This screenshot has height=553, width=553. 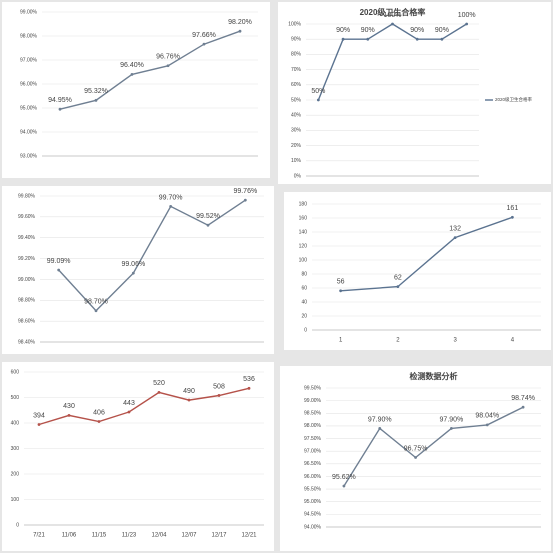 What do you see at coordinates (523, 398) in the screenshot?
I see `value-label: 98.74%` at bounding box center [523, 398].